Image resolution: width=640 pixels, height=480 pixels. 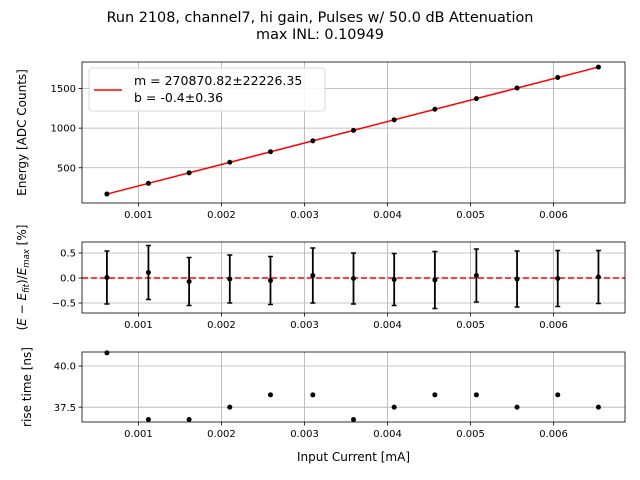 I want to click on y-tick-label: 37.5, so click(x=65, y=408).